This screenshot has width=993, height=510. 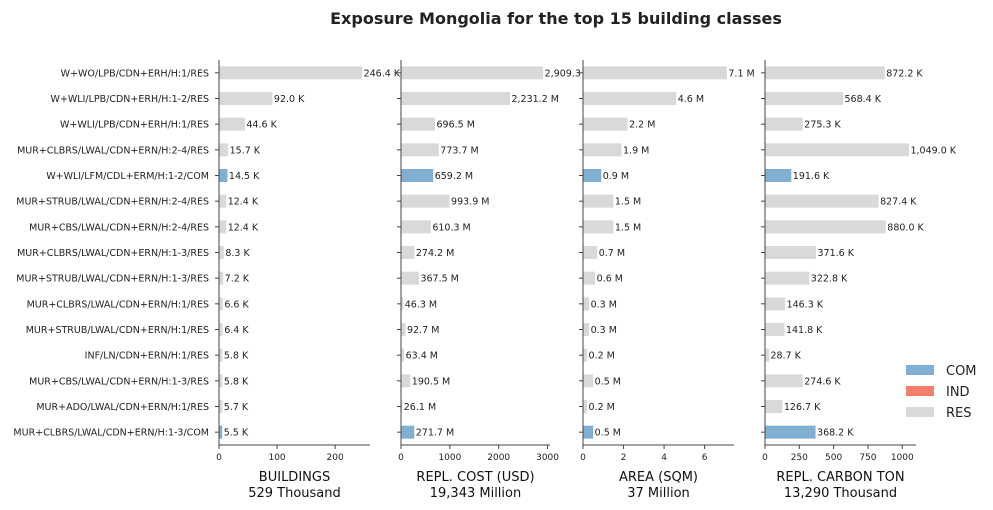 What do you see at coordinates (111, 433) in the screenshot?
I see `category-label: MUR+CLBRS/LWAL/CDN+ERN/H:1-3/COM` at bounding box center [111, 433].